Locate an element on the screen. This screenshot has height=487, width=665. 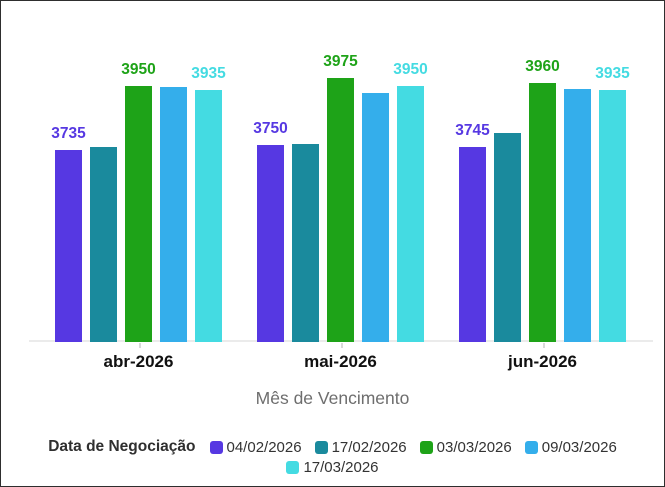
bar-17-02-2026-mai-2026 is located at coordinates (305, 242).